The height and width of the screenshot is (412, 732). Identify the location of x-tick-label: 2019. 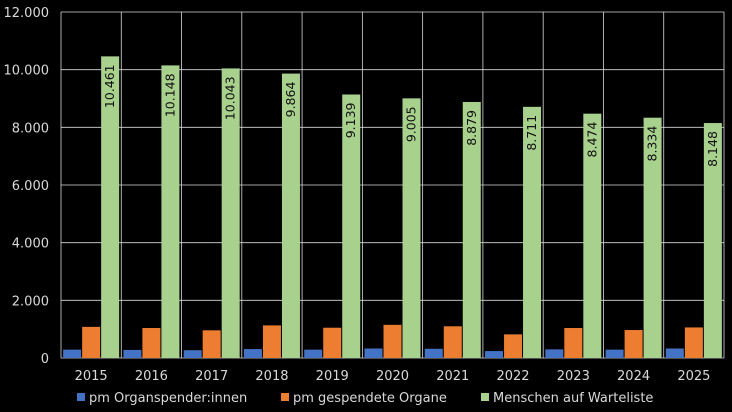
(332, 376).